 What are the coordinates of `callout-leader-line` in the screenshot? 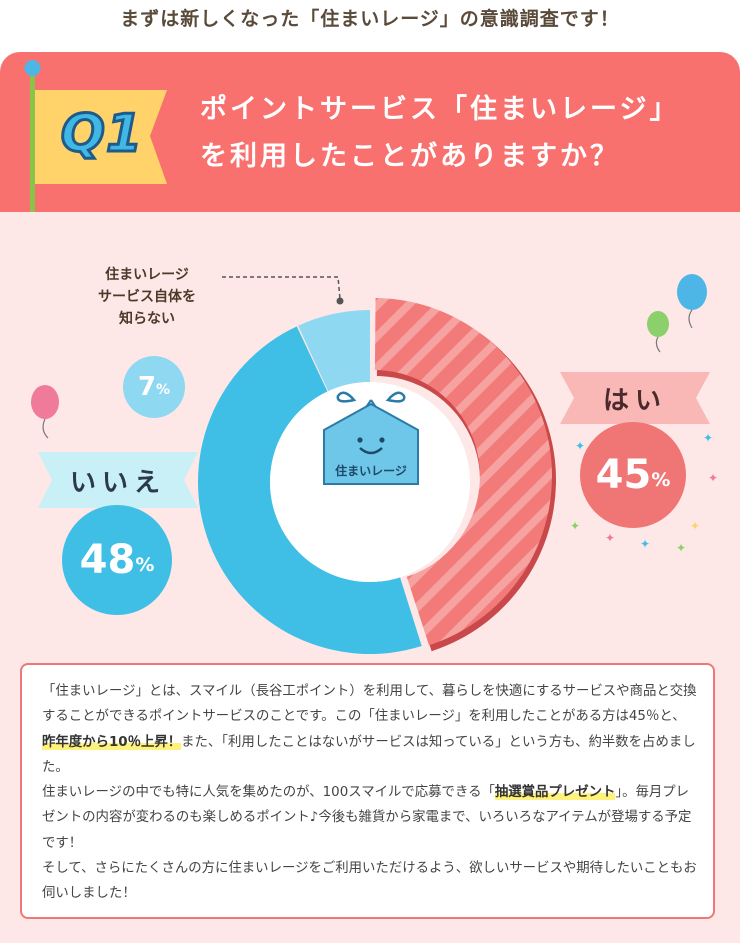 It's located at (283, 290).